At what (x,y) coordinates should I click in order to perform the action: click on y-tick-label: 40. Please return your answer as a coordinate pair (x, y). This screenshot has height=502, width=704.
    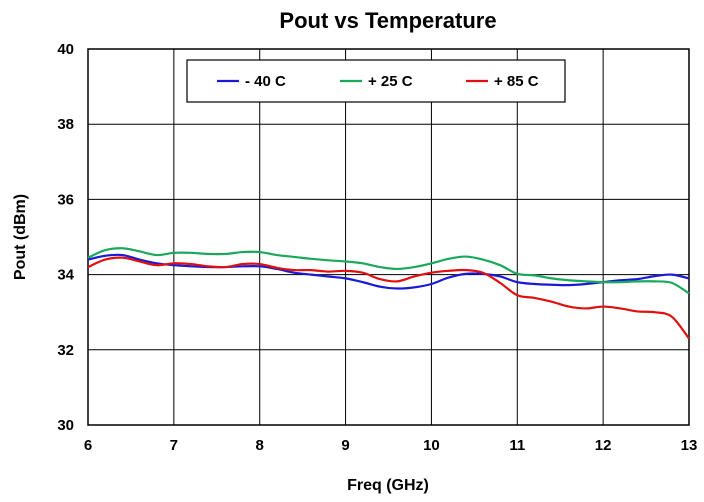
    Looking at the image, I should click on (65, 49).